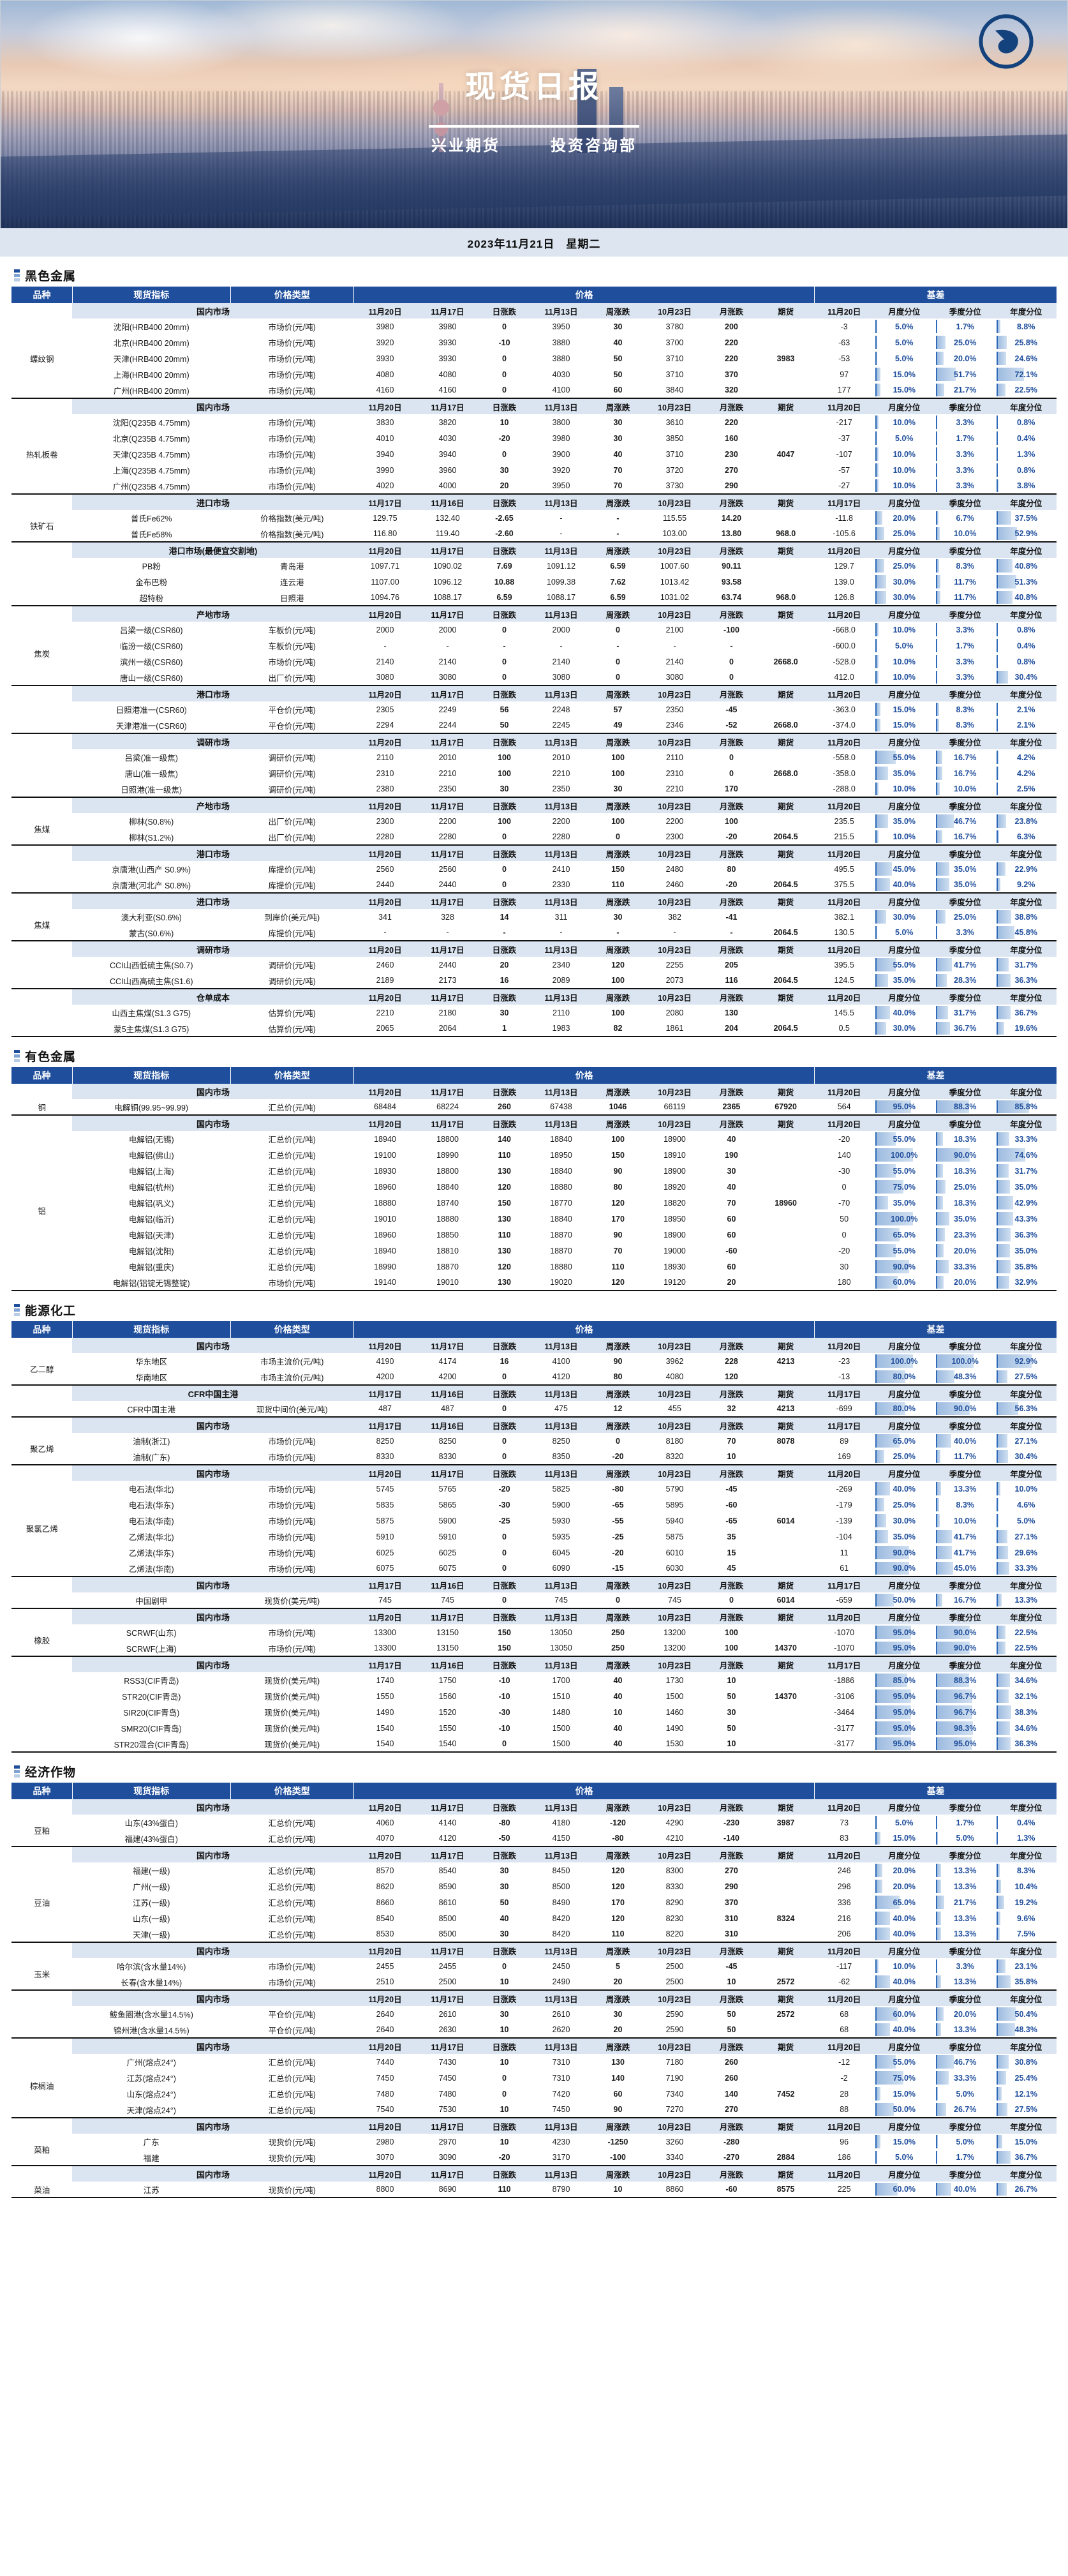 The width and height of the screenshot is (1068, 2576). I want to click on indicator-name: 电解铝(沈阳), so click(151, 1251).